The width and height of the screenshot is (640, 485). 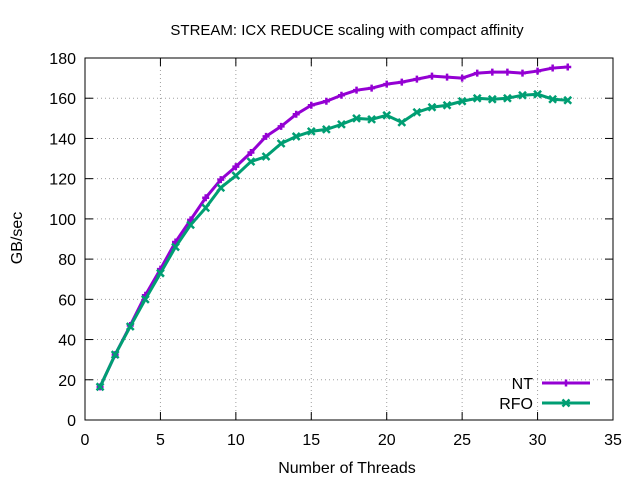 What do you see at coordinates (67, 381) in the screenshot?
I see `y-tick-label: 20` at bounding box center [67, 381].